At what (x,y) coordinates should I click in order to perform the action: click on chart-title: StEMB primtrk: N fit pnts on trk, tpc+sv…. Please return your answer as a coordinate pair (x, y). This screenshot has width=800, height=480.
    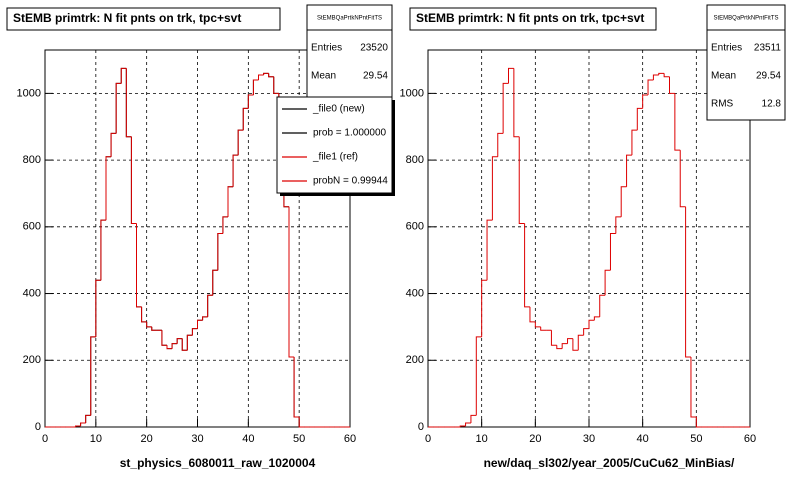
    Looking at the image, I should click on (127, 18).